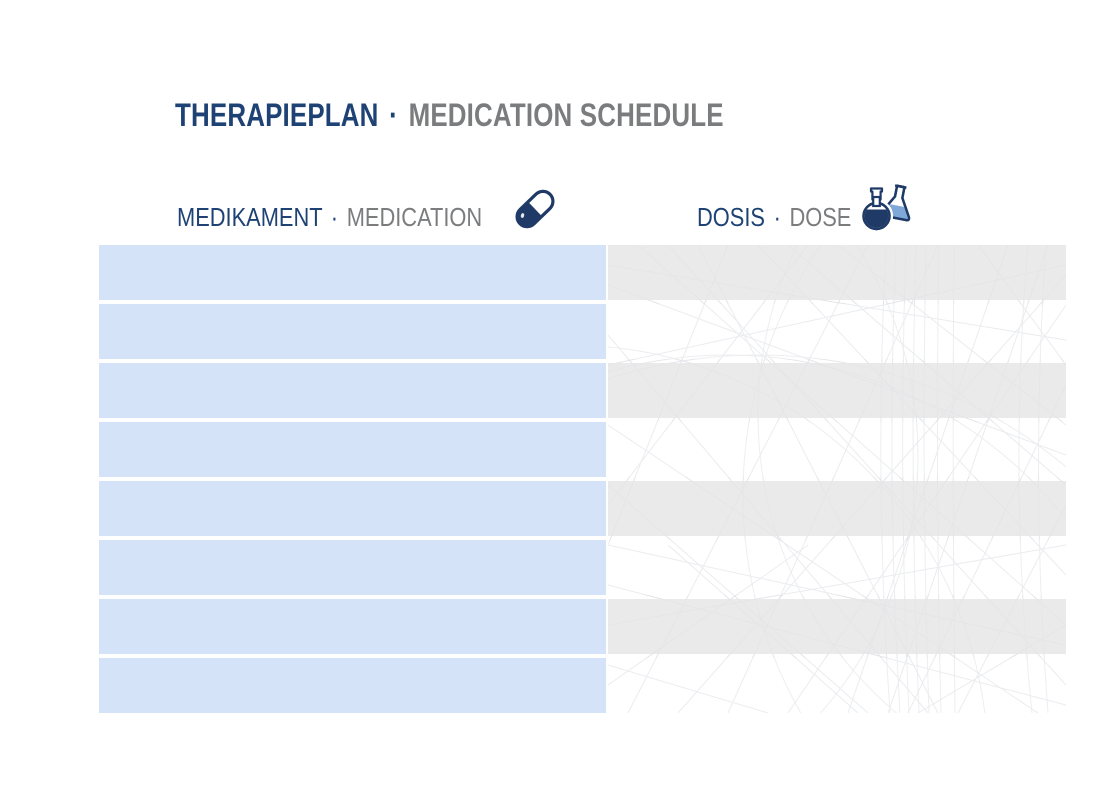 The image size is (1100, 806). Describe the element at coordinates (535, 209) in the screenshot. I see `capsule-icon` at that location.